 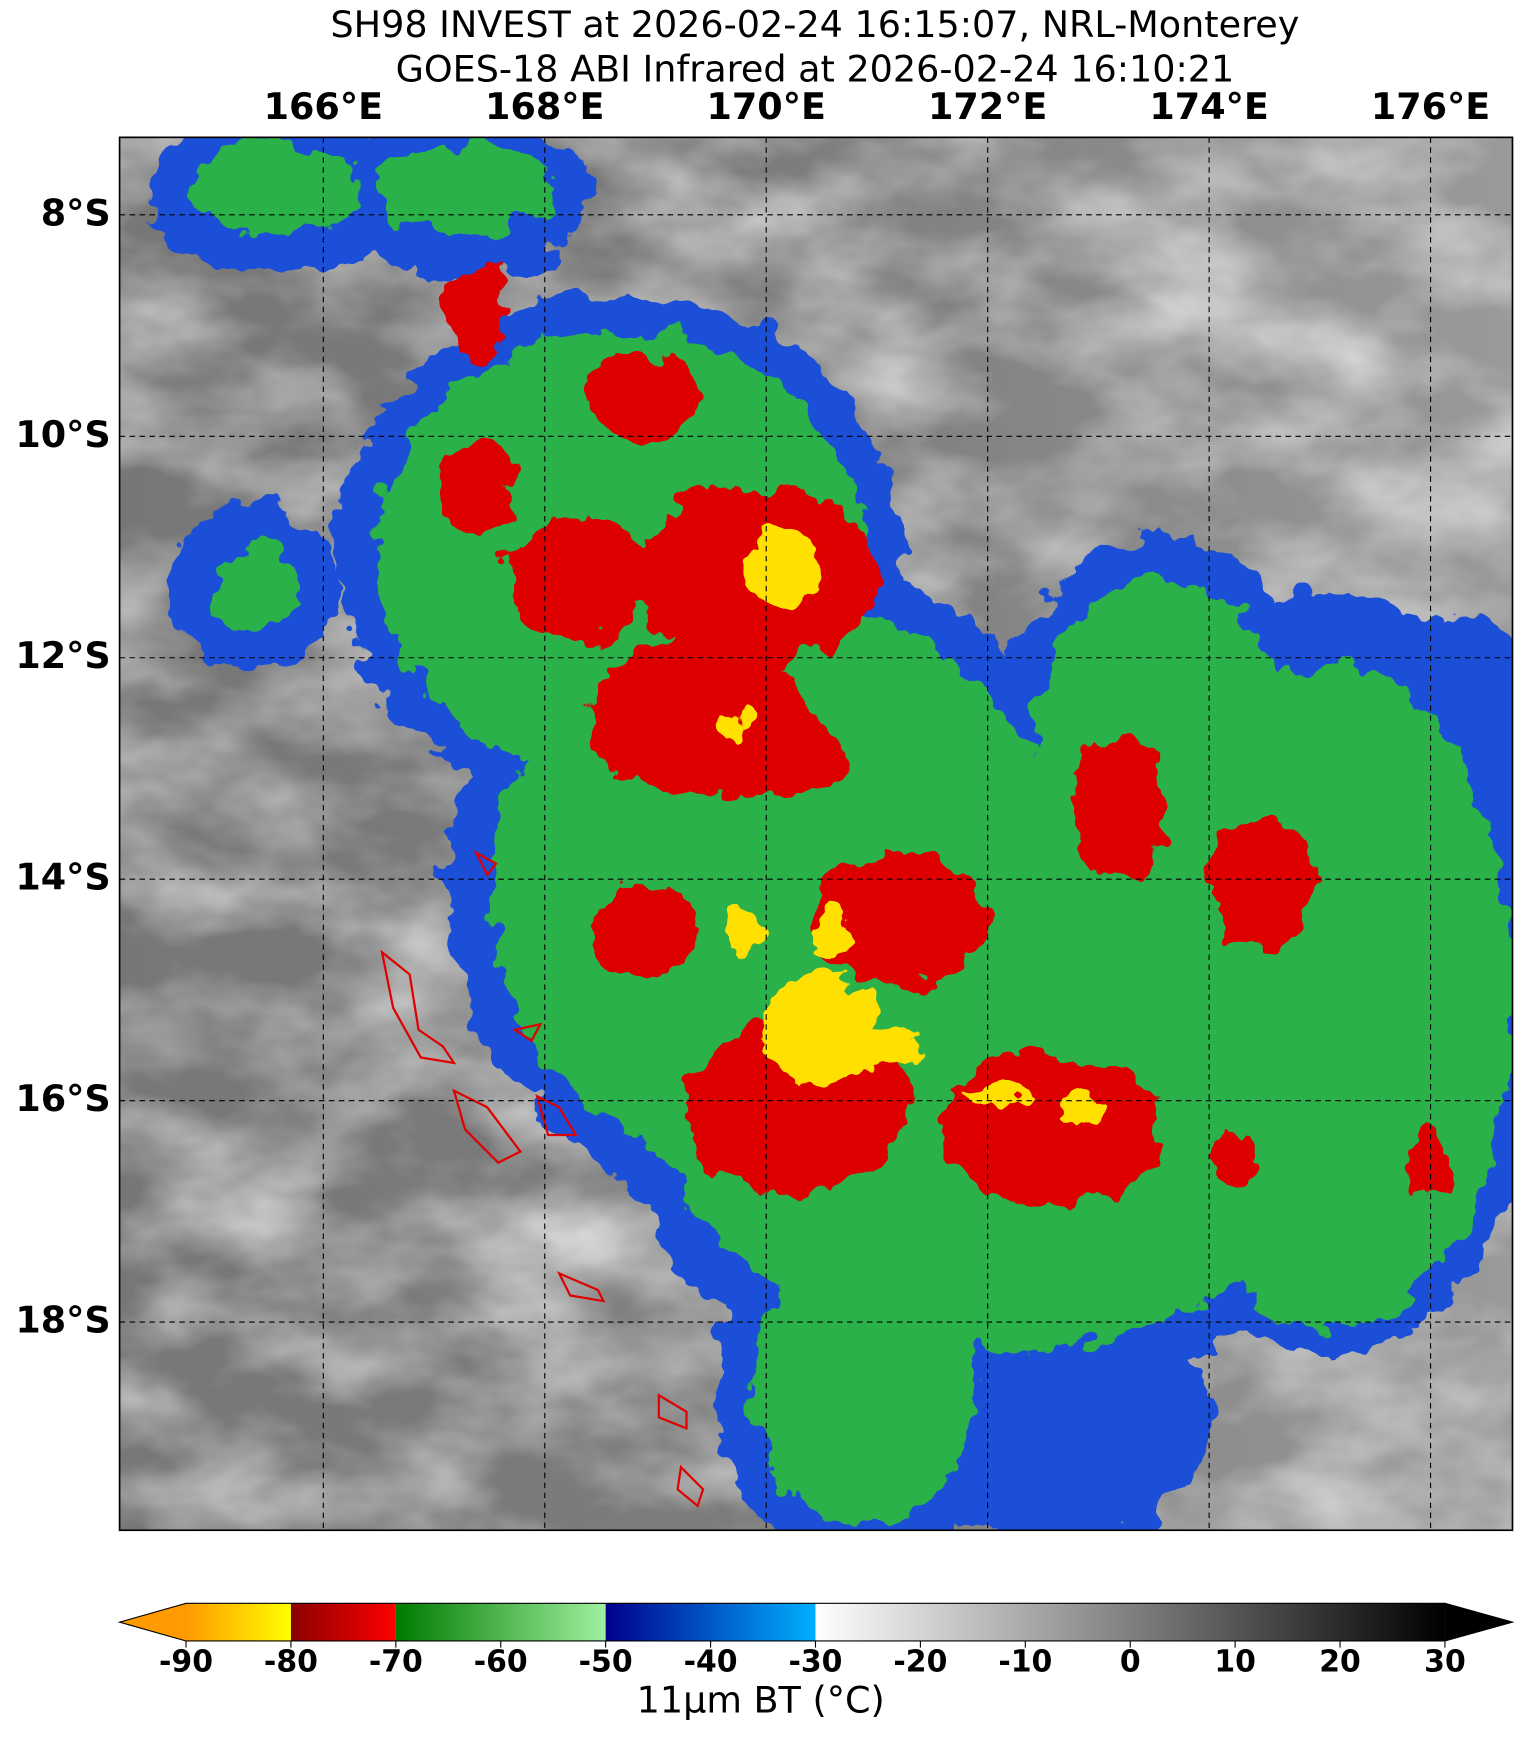 I want to click on lon-tick-label: 176°E, so click(x=1430, y=106).